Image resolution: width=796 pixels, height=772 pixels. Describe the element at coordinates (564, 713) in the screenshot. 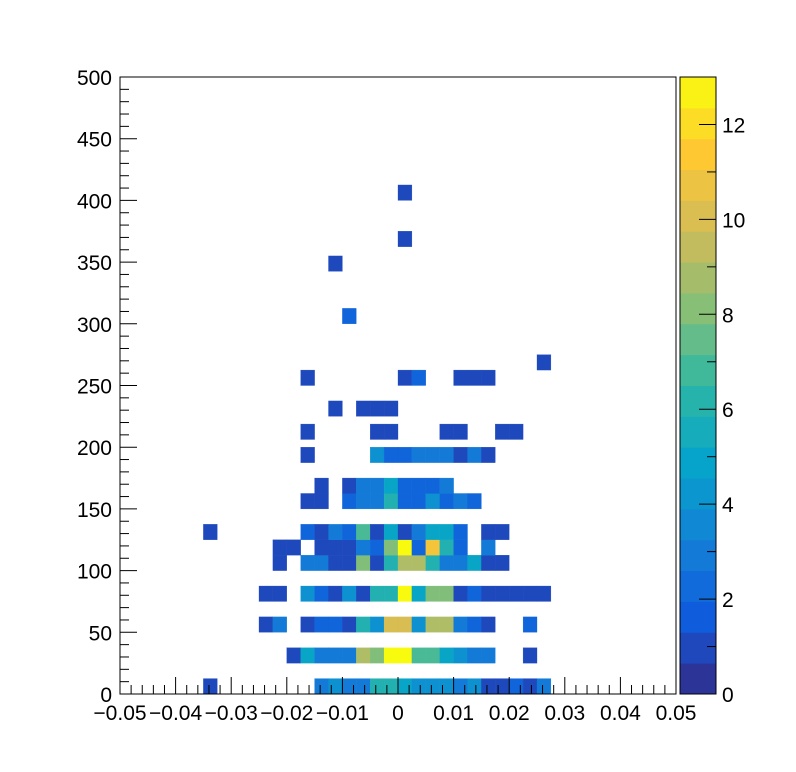

I see `x-tick-label: 0.03` at that location.